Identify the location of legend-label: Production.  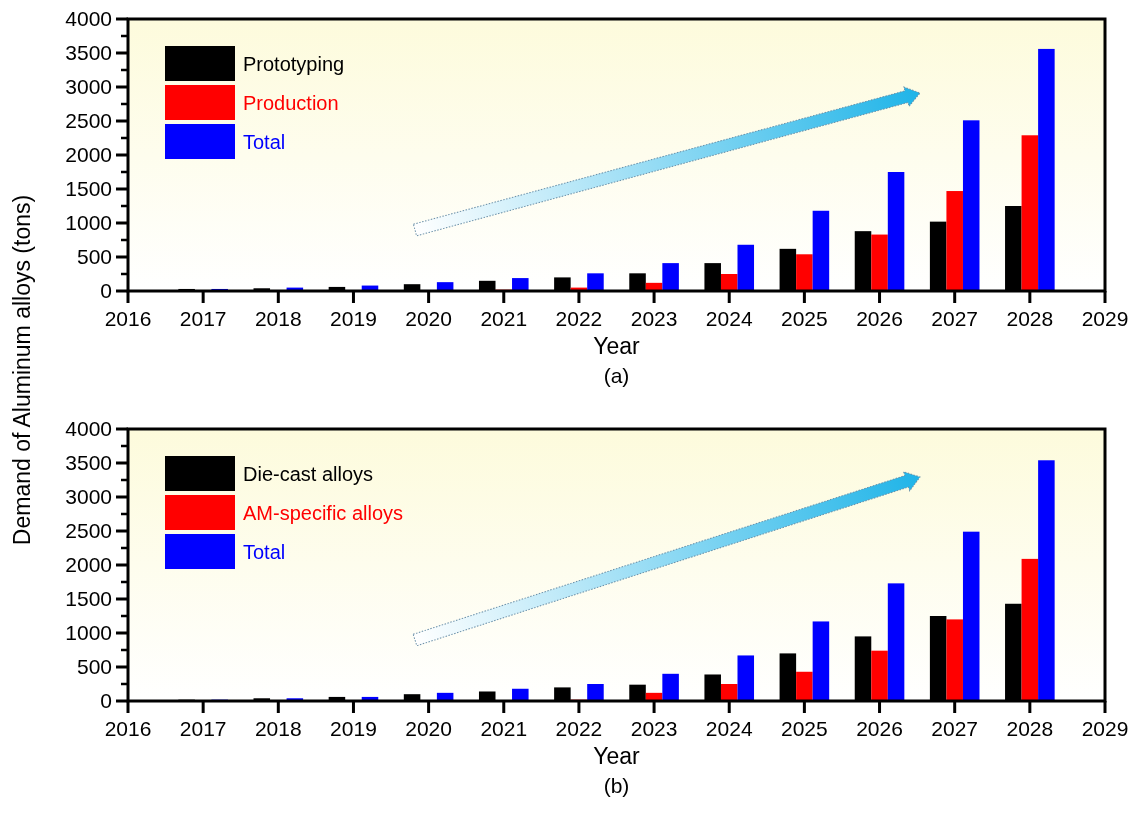
(291, 103).